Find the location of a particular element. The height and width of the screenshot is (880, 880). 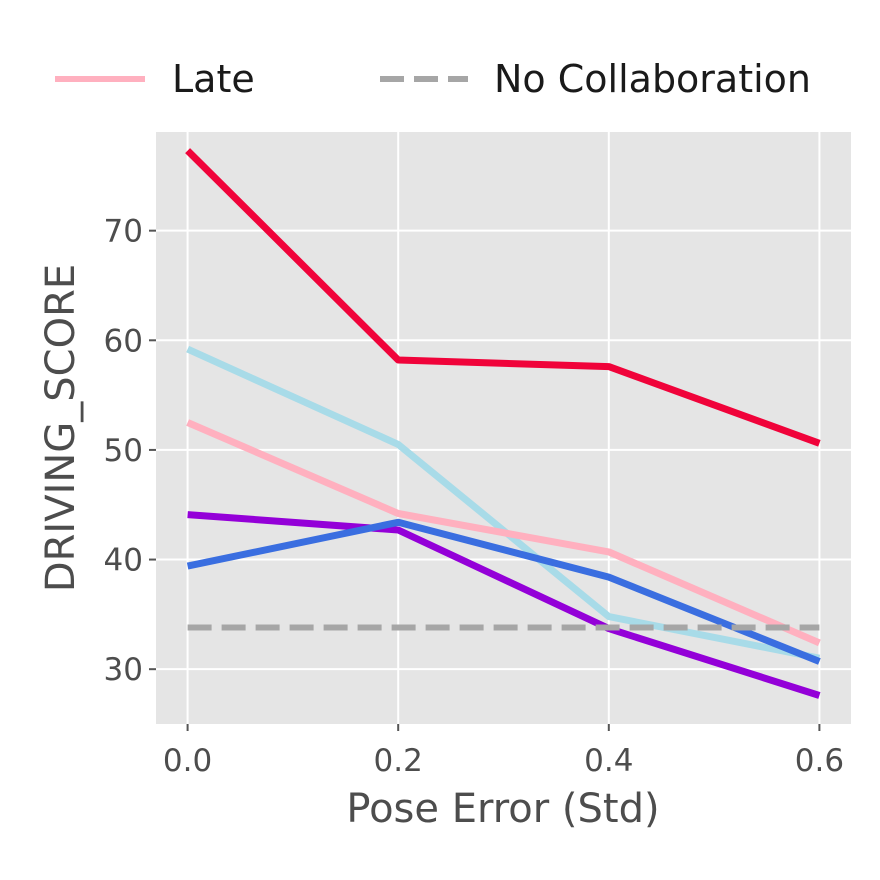

legend: Late No Collaboration is located at coordinates (433, 79).